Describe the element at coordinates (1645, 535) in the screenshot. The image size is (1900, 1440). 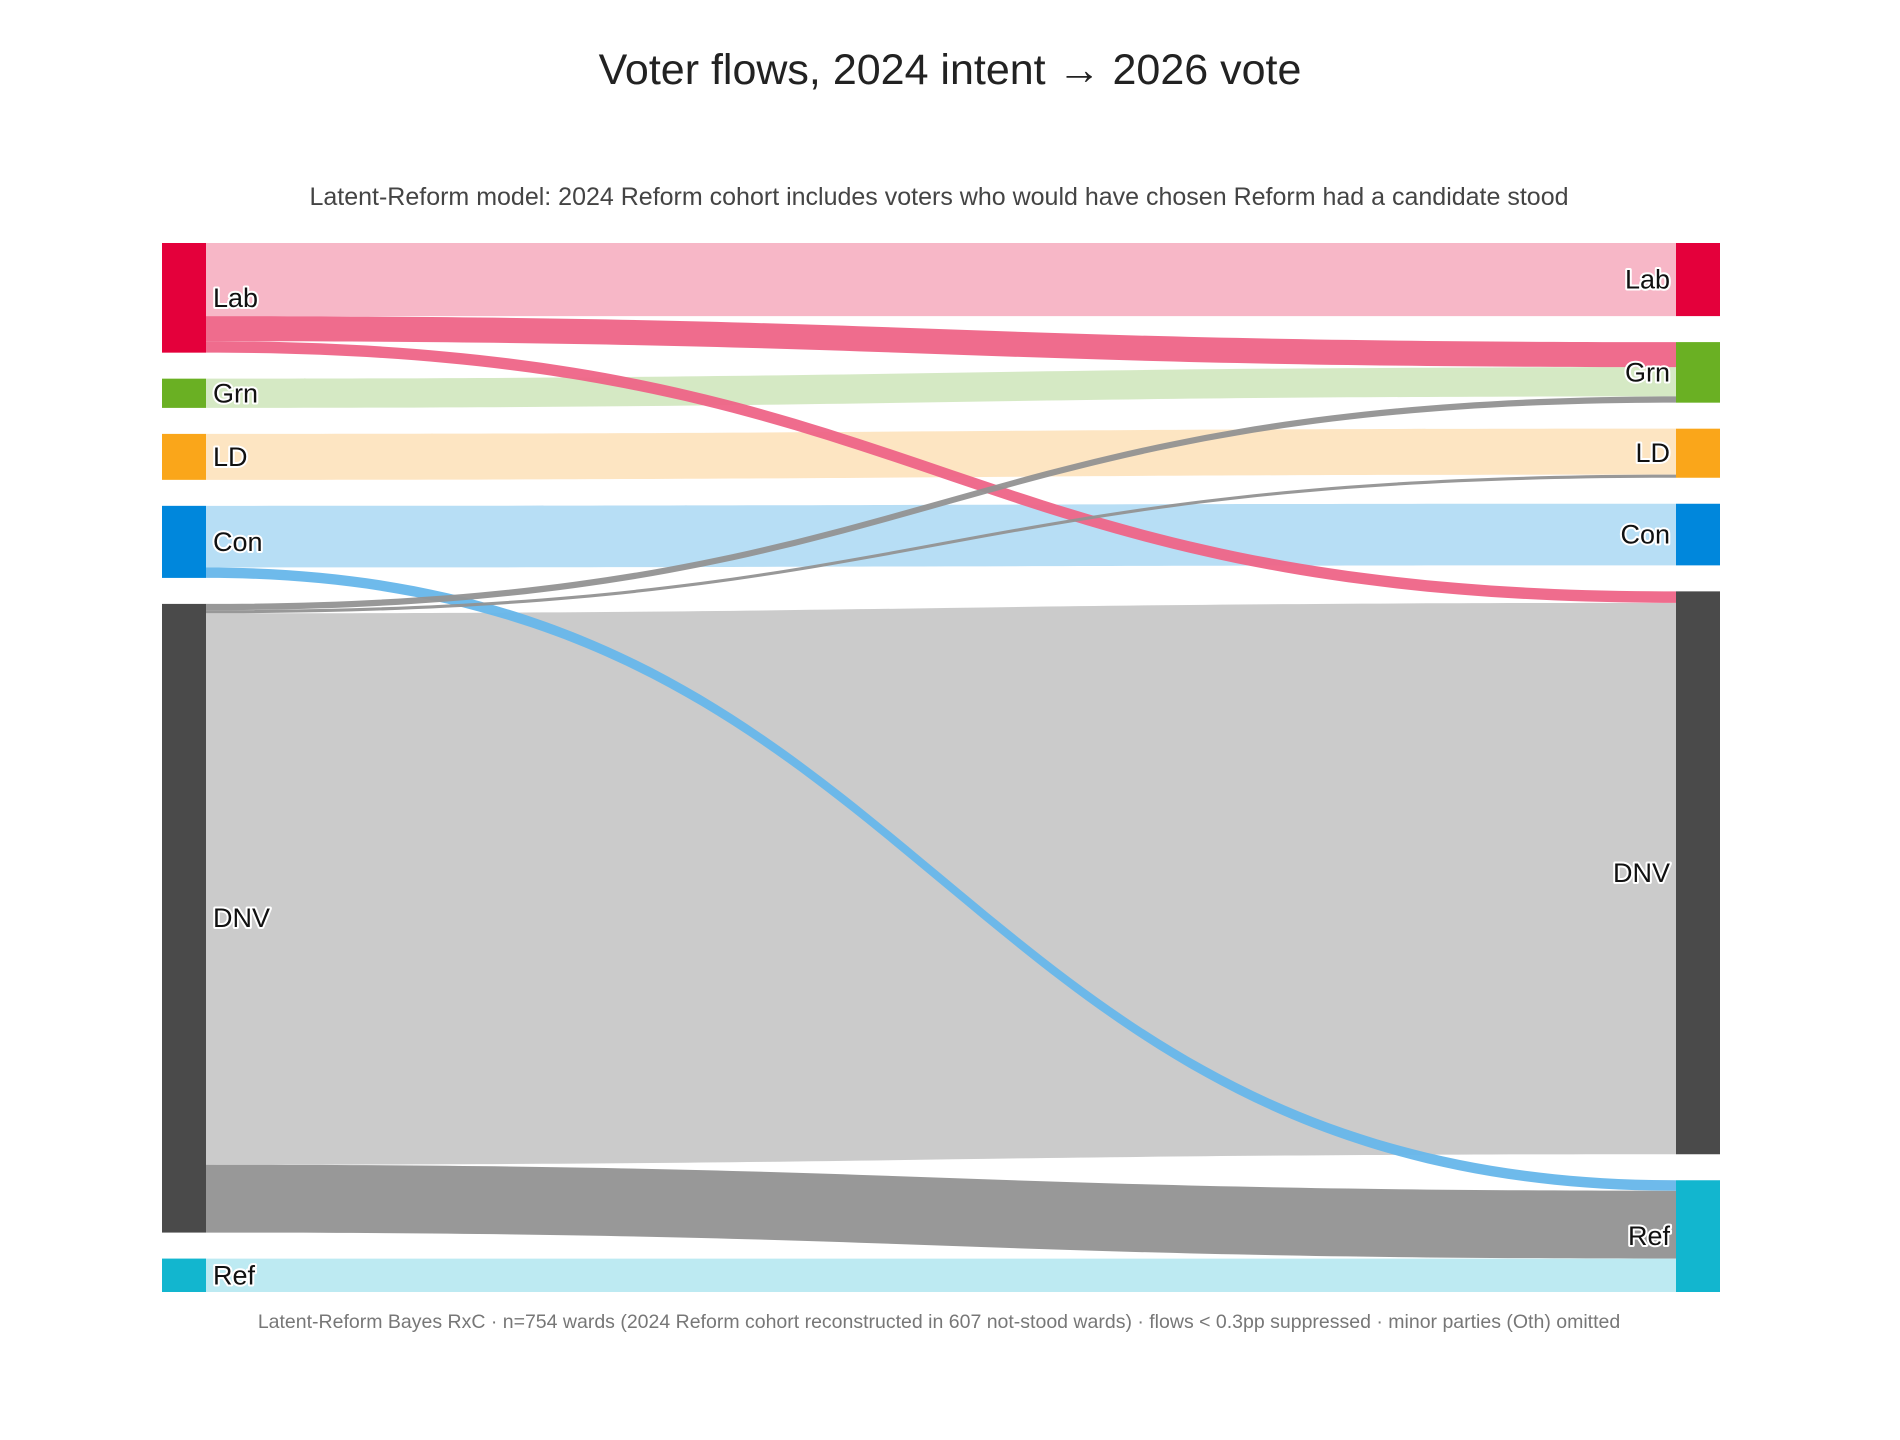
I see `label-target-con: Con` at that location.